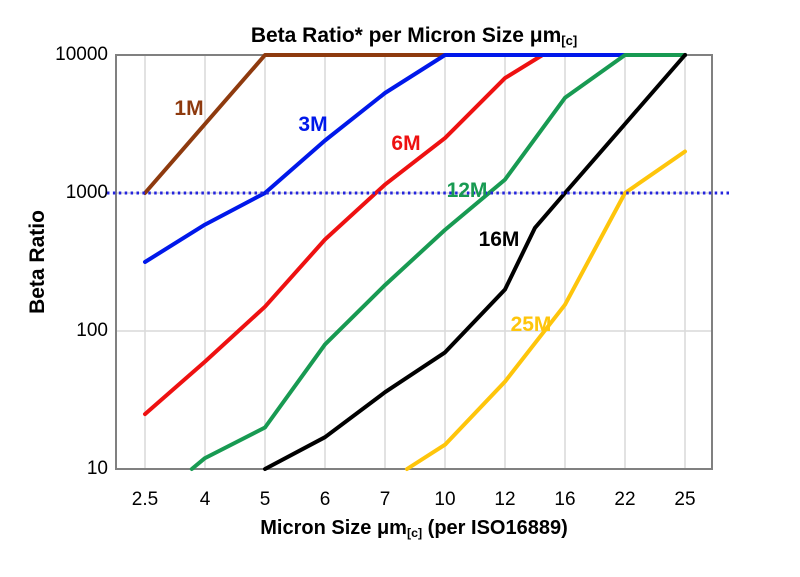 The height and width of the screenshot is (577, 800). I want to click on series-label-6M: 6M, so click(405, 143).